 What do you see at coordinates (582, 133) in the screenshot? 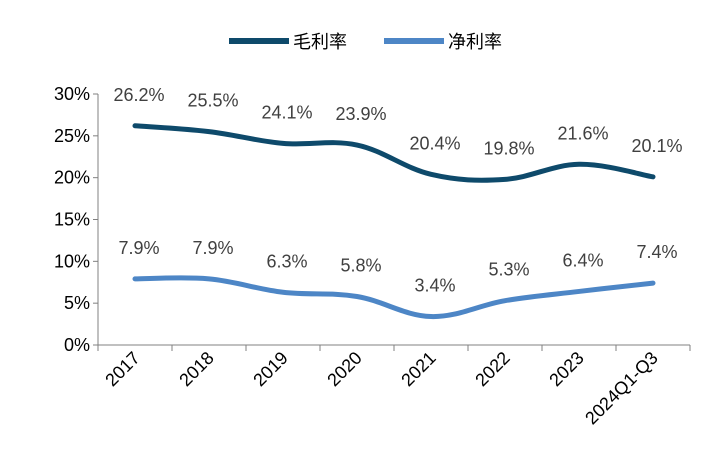
I see `data-label: 21.6%` at bounding box center [582, 133].